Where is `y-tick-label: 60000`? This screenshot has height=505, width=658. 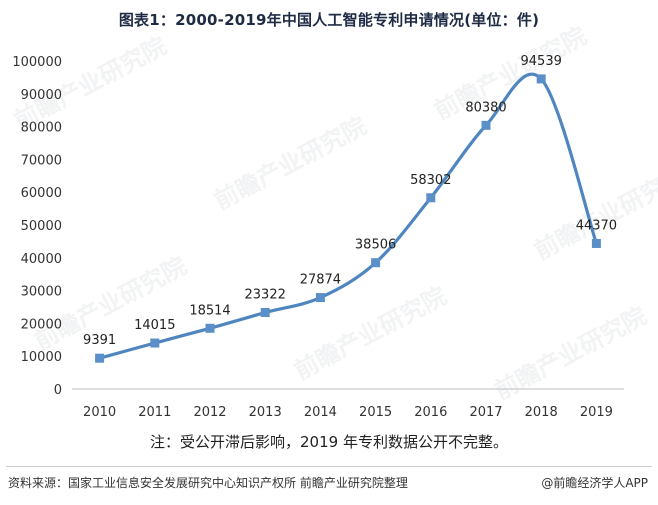
y-tick-label: 60000 is located at coordinates (41, 193).